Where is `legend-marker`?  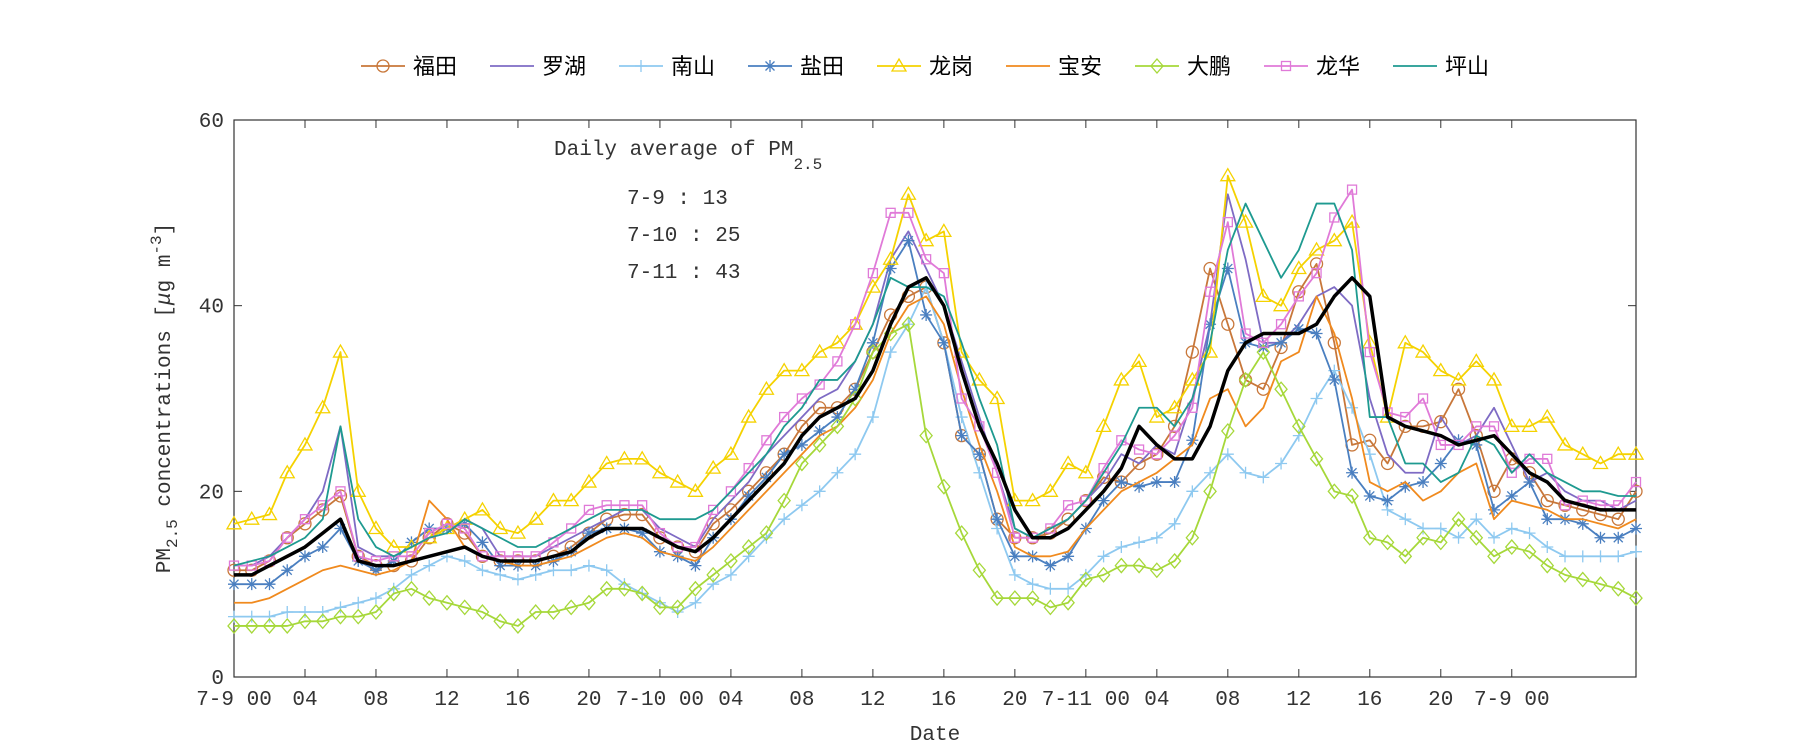
legend-marker is located at coordinates (641, 66).